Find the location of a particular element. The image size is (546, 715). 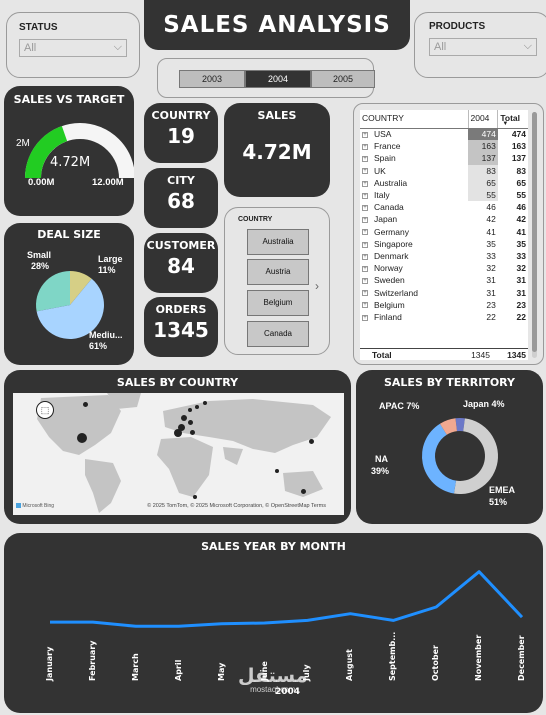

map-bubble-australia is located at coordinates (303, 491).